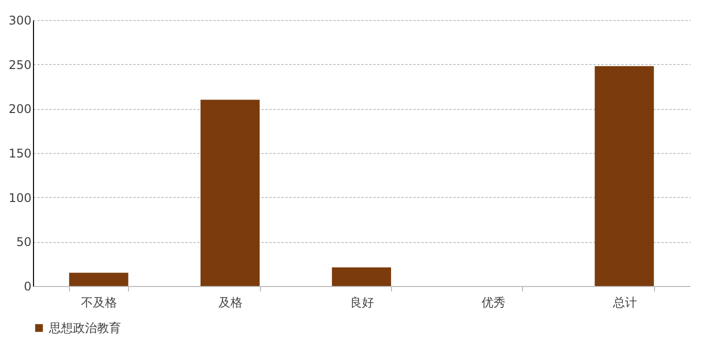 The height and width of the screenshot is (343, 713). Describe the element at coordinates (20, 153) in the screenshot. I see `y-tick-label: 150` at that location.